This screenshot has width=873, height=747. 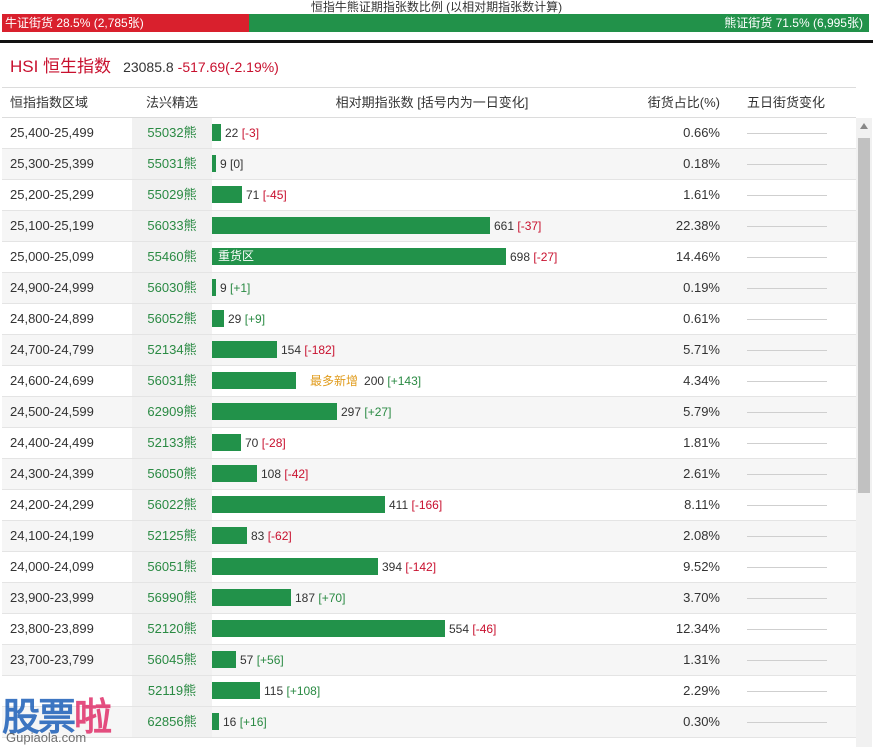 What do you see at coordinates (231, 164) in the screenshot?
I see `contracts-value: 9 [0]` at bounding box center [231, 164].